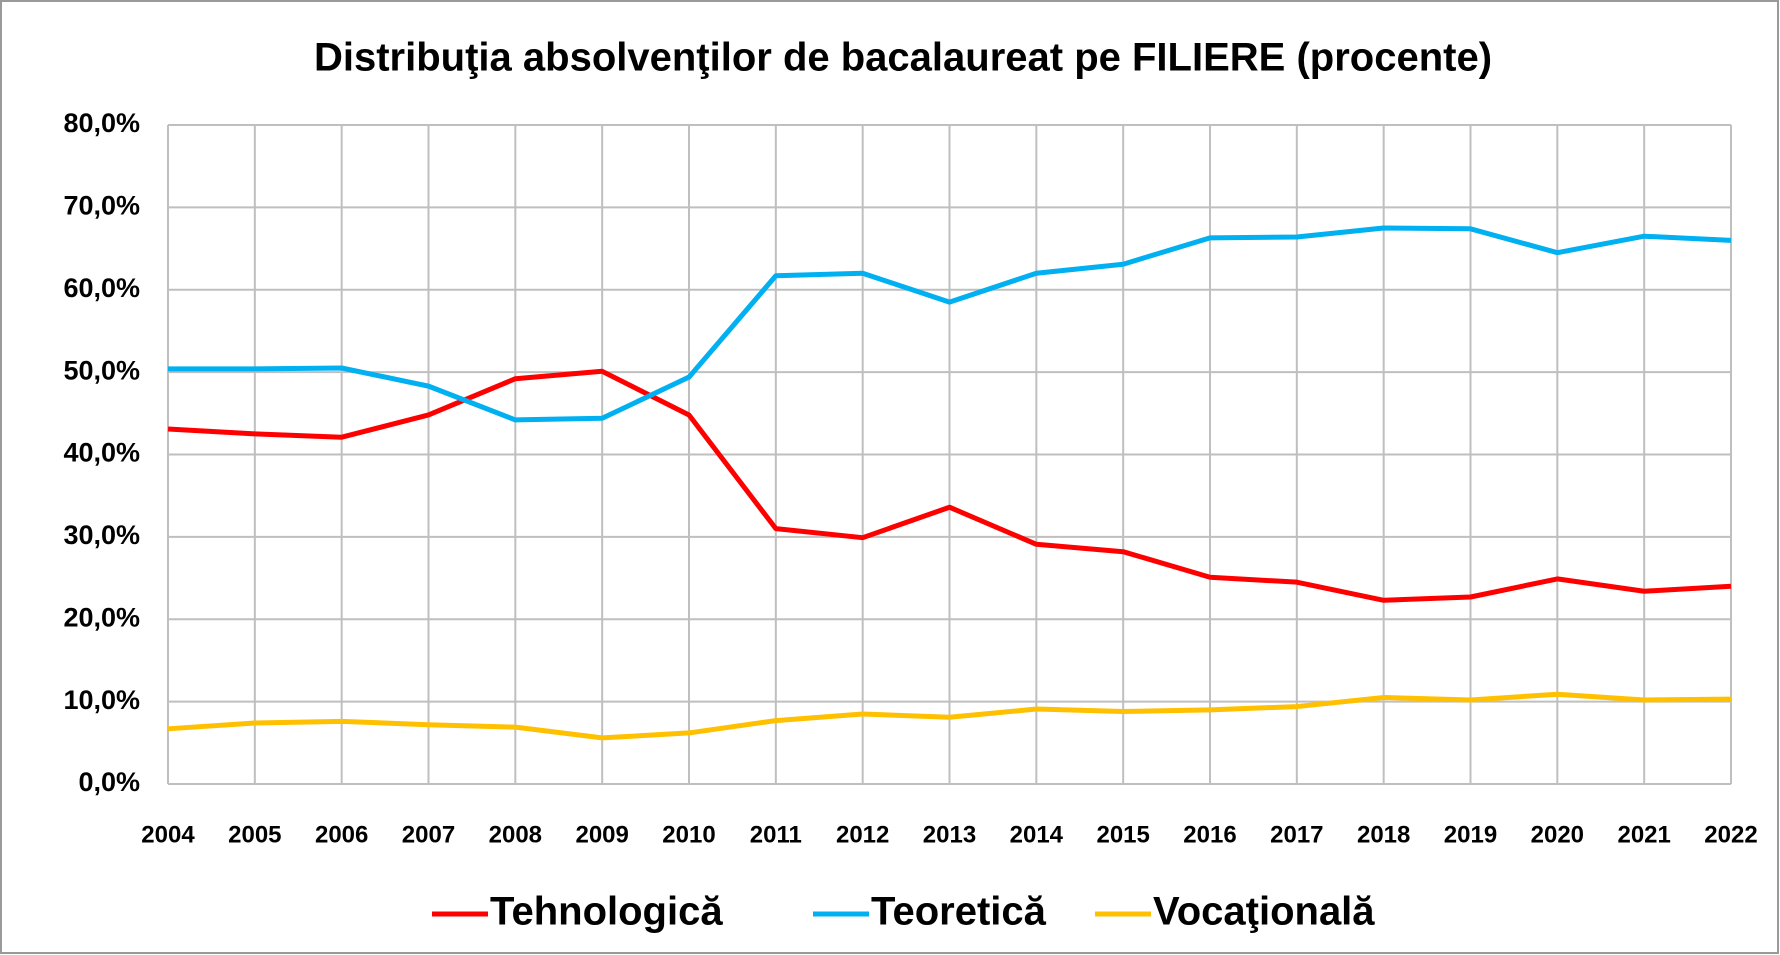 The image size is (1780, 955). Describe the element at coordinates (1643, 834) in the screenshot. I see `x-tick-label: 2021` at that location.